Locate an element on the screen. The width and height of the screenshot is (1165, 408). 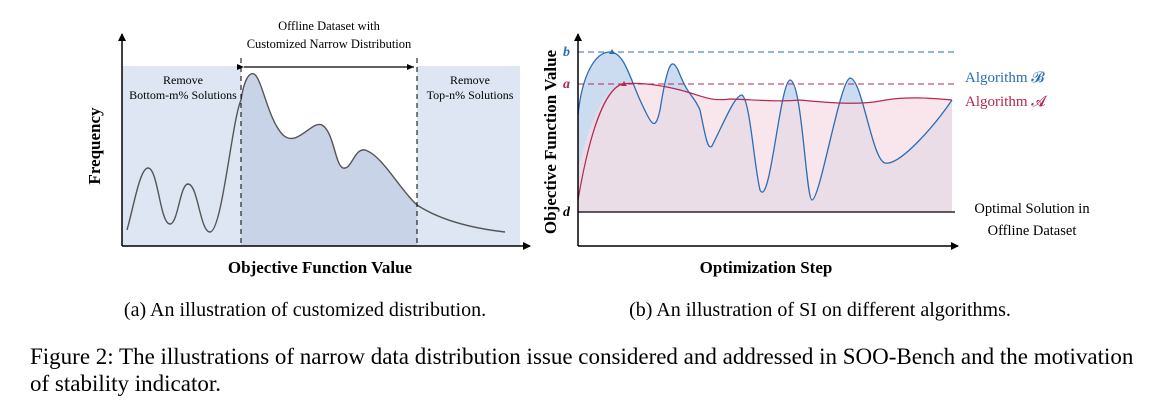
y-axis-label-b: Objective Function Value is located at coordinates (550, 141).